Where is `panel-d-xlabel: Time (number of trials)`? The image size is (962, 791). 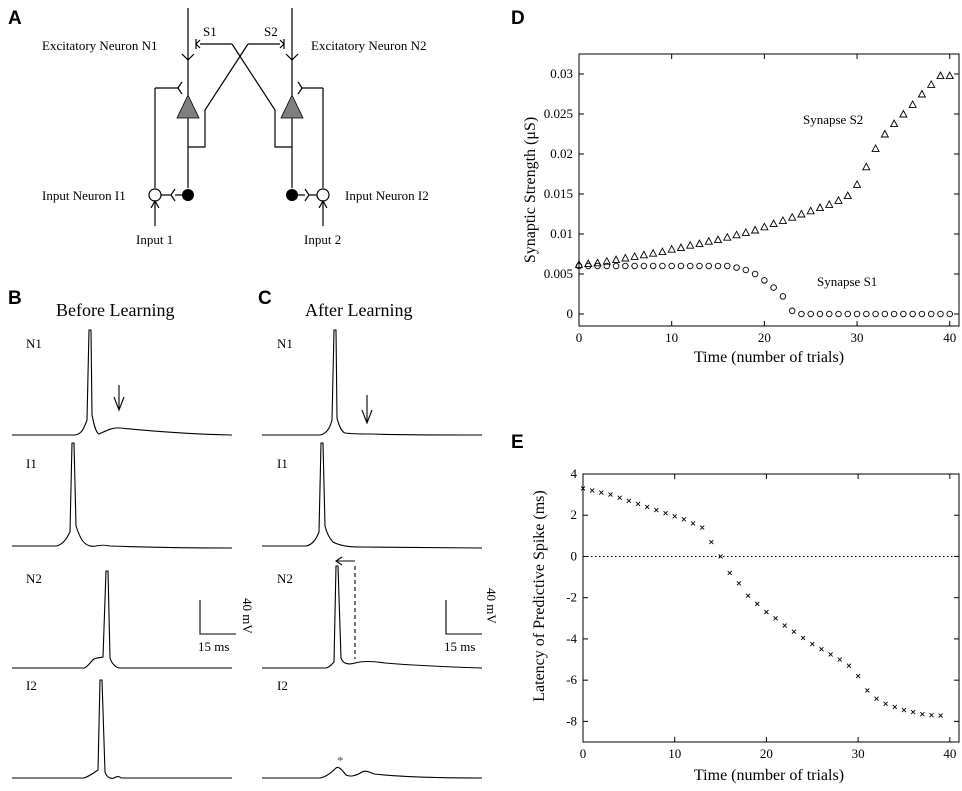 panel-d-xlabel: Time (number of trials) is located at coordinates (769, 357).